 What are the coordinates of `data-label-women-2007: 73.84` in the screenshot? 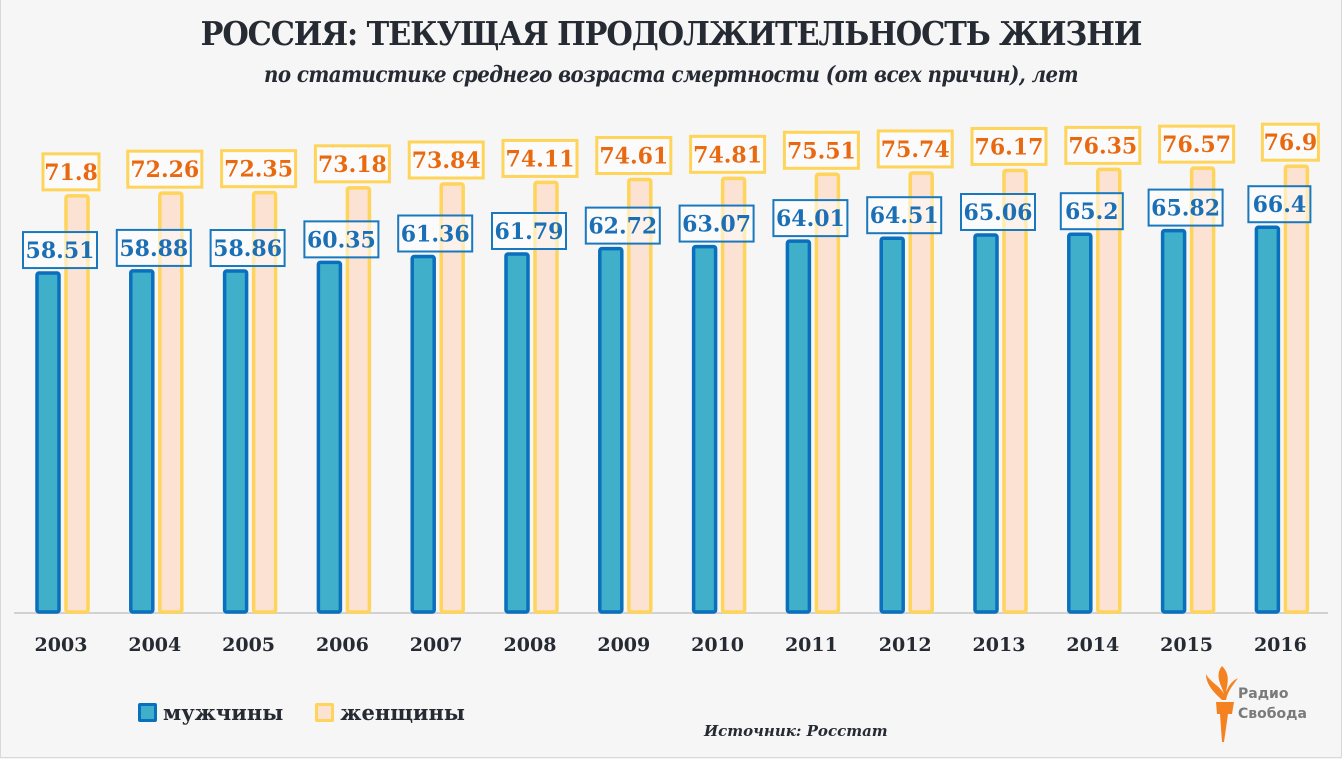 It's located at (446, 161).